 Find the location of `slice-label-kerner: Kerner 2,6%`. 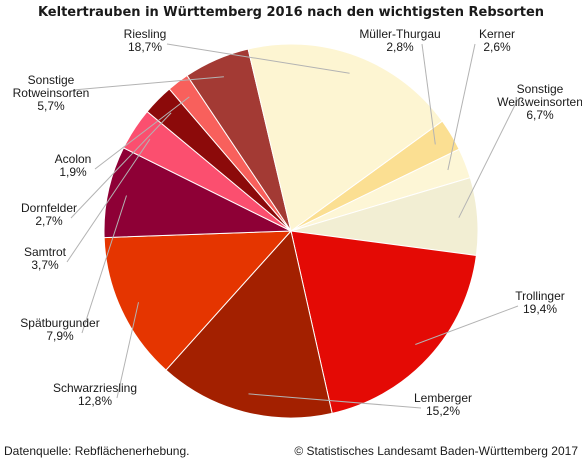

slice-label-kerner: Kerner 2,6% is located at coordinates (497, 40).